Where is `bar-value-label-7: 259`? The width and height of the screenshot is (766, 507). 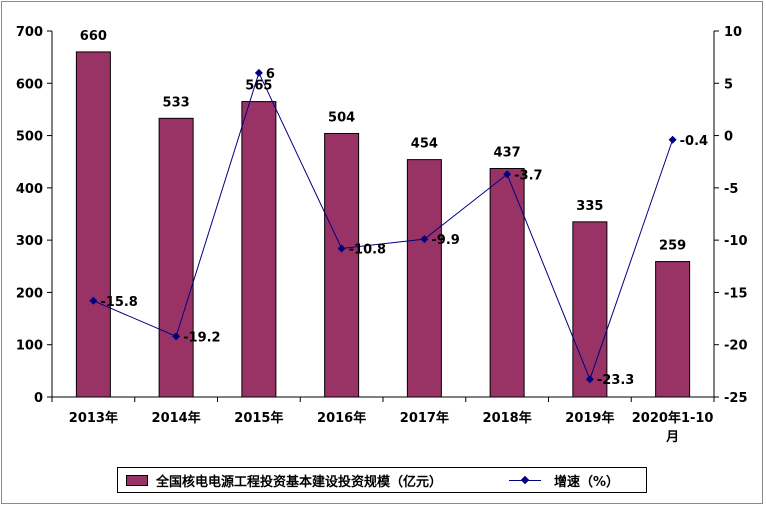 bar-value-label-7: 259 is located at coordinates (672, 246).